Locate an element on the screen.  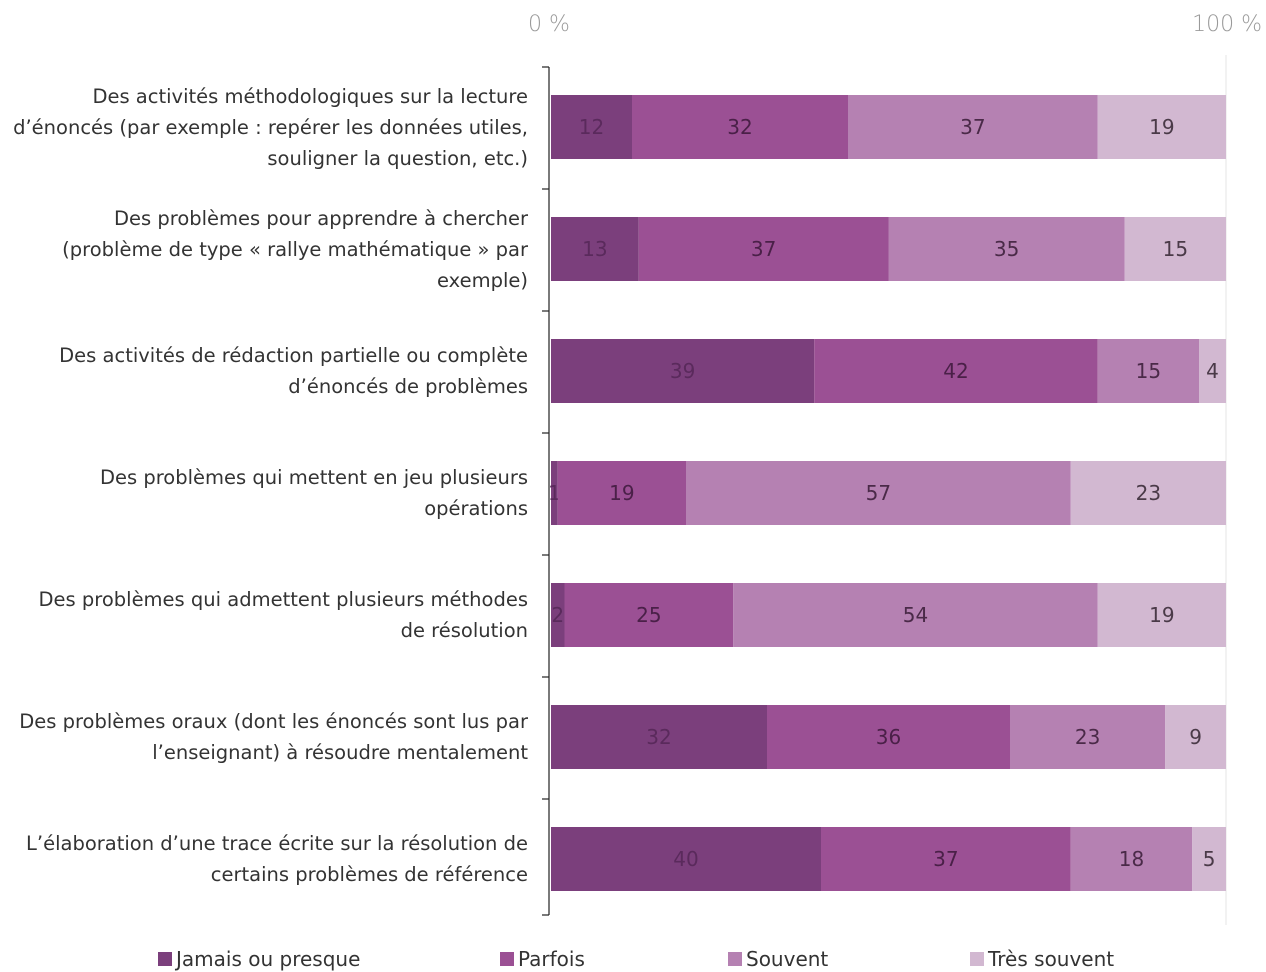
data-label: 13 is located at coordinates (594, 249).